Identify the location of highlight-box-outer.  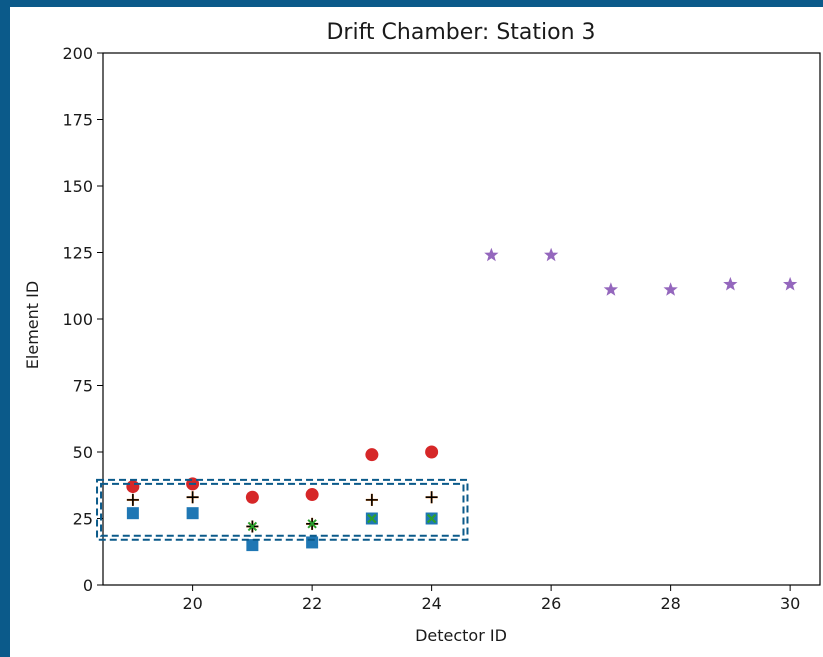
(282, 509).